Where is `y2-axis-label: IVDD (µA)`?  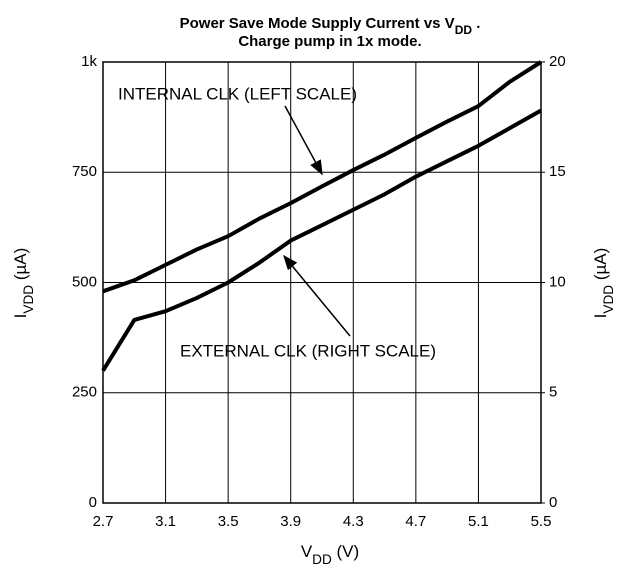
y2-axis-label: IVDD (µA) is located at coordinates (603, 283).